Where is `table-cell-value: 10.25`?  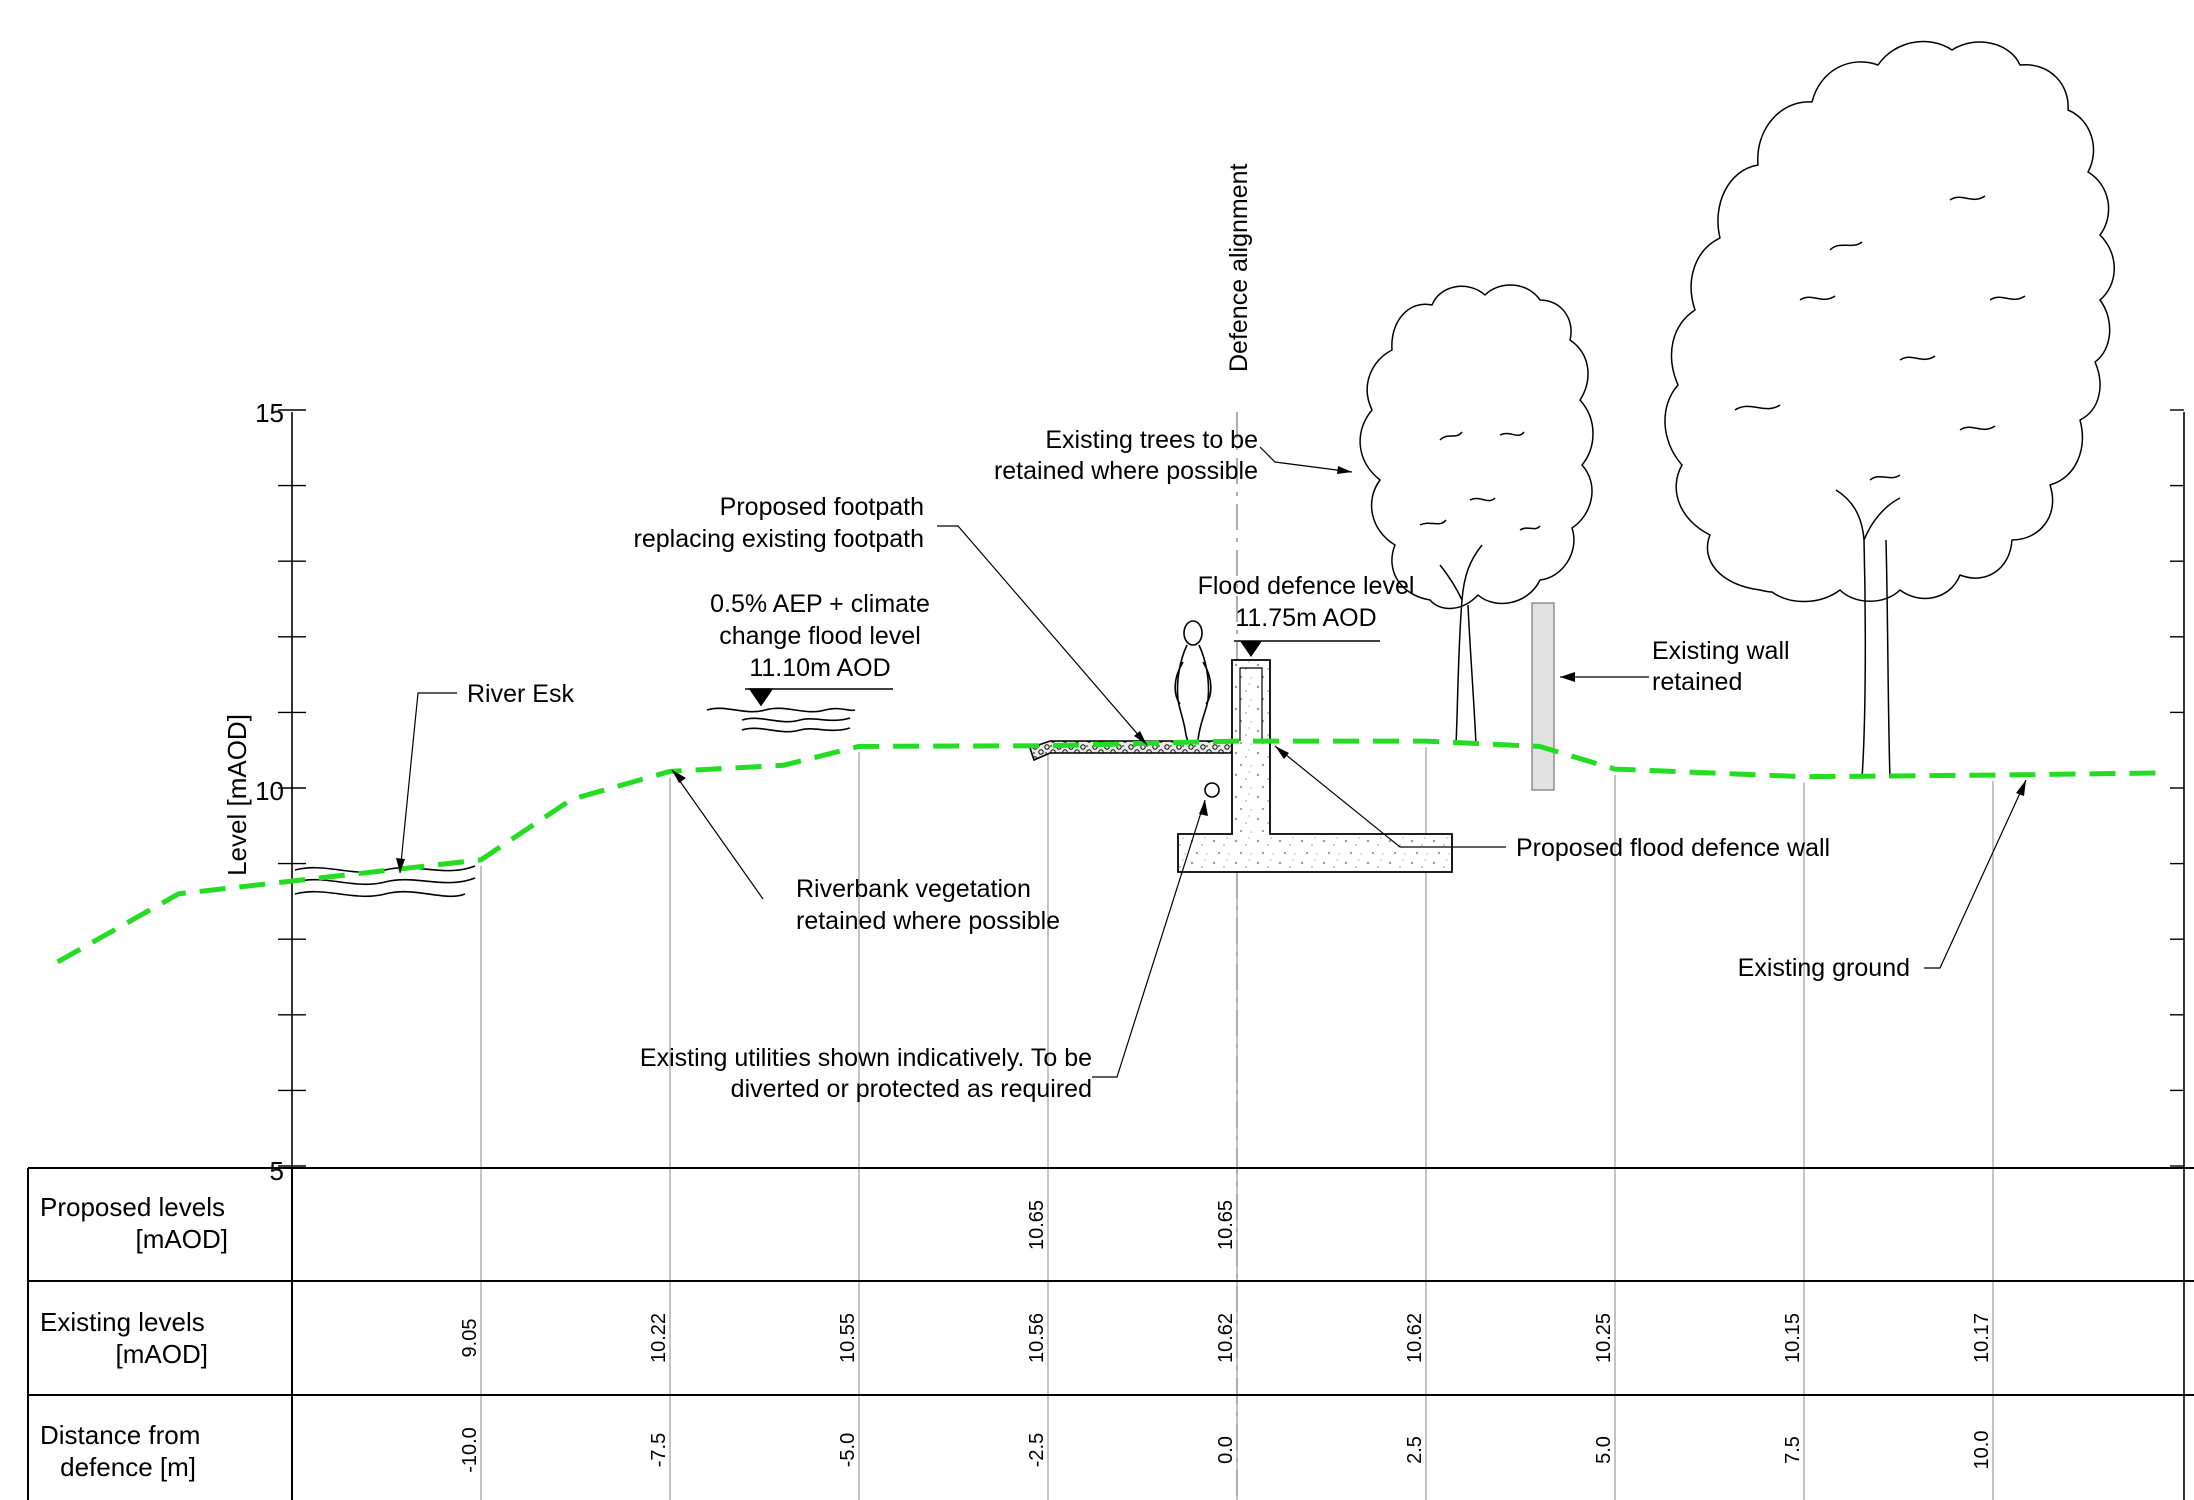 table-cell-value: 10.25 is located at coordinates (1604, 1338).